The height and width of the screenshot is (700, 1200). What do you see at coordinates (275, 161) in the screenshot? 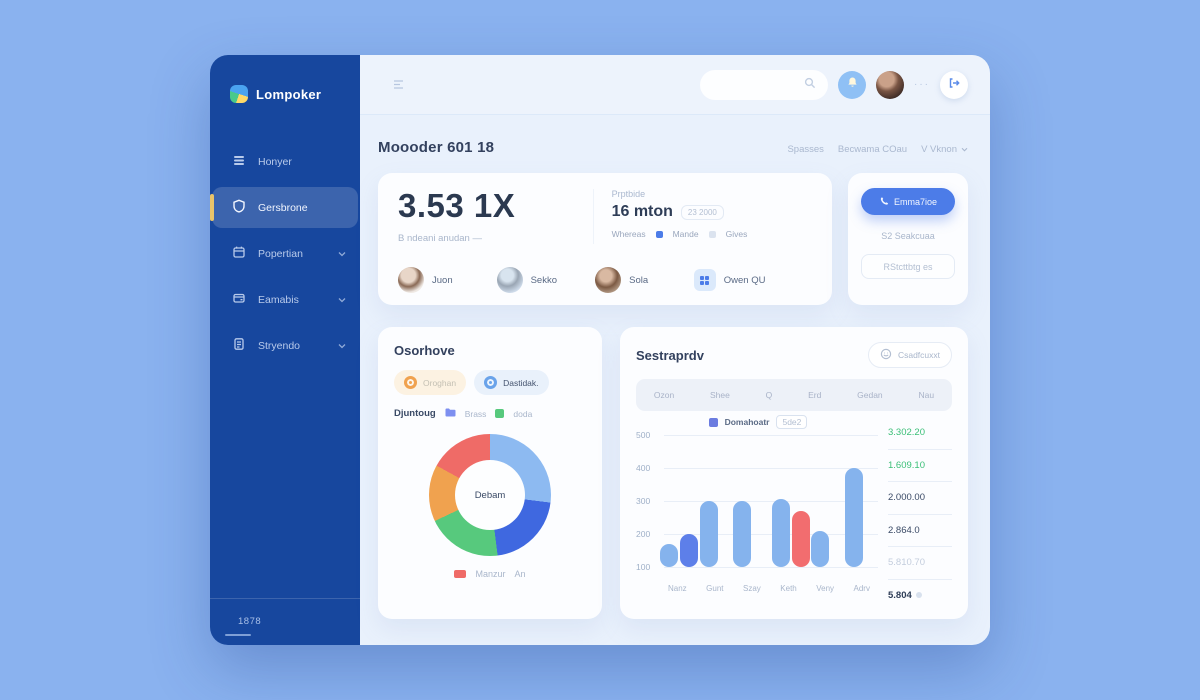
I see `sidebar-item-label: Honyer` at bounding box center [275, 161].